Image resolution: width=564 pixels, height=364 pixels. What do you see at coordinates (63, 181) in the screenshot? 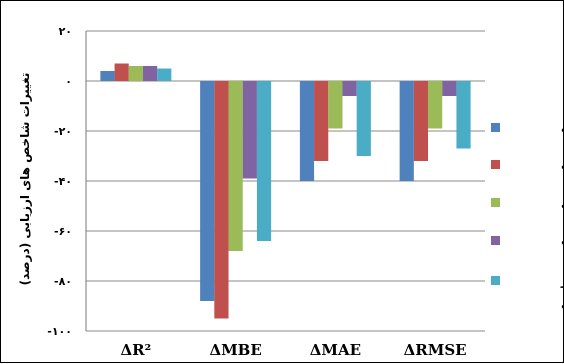
I see `y-tick-label: -۴۰` at bounding box center [63, 181].